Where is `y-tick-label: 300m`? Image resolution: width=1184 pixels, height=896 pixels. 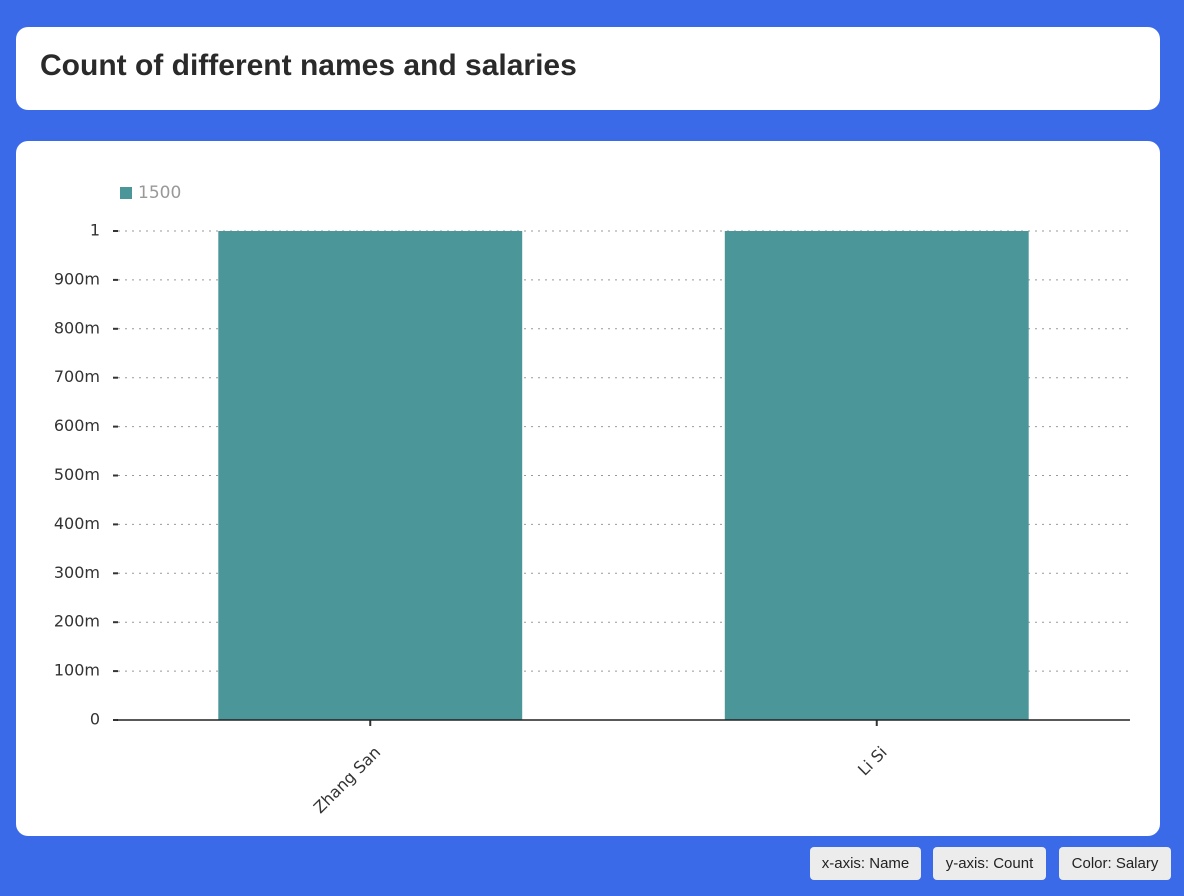 y-tick-label: 300m is located at coordinates (77, 572).